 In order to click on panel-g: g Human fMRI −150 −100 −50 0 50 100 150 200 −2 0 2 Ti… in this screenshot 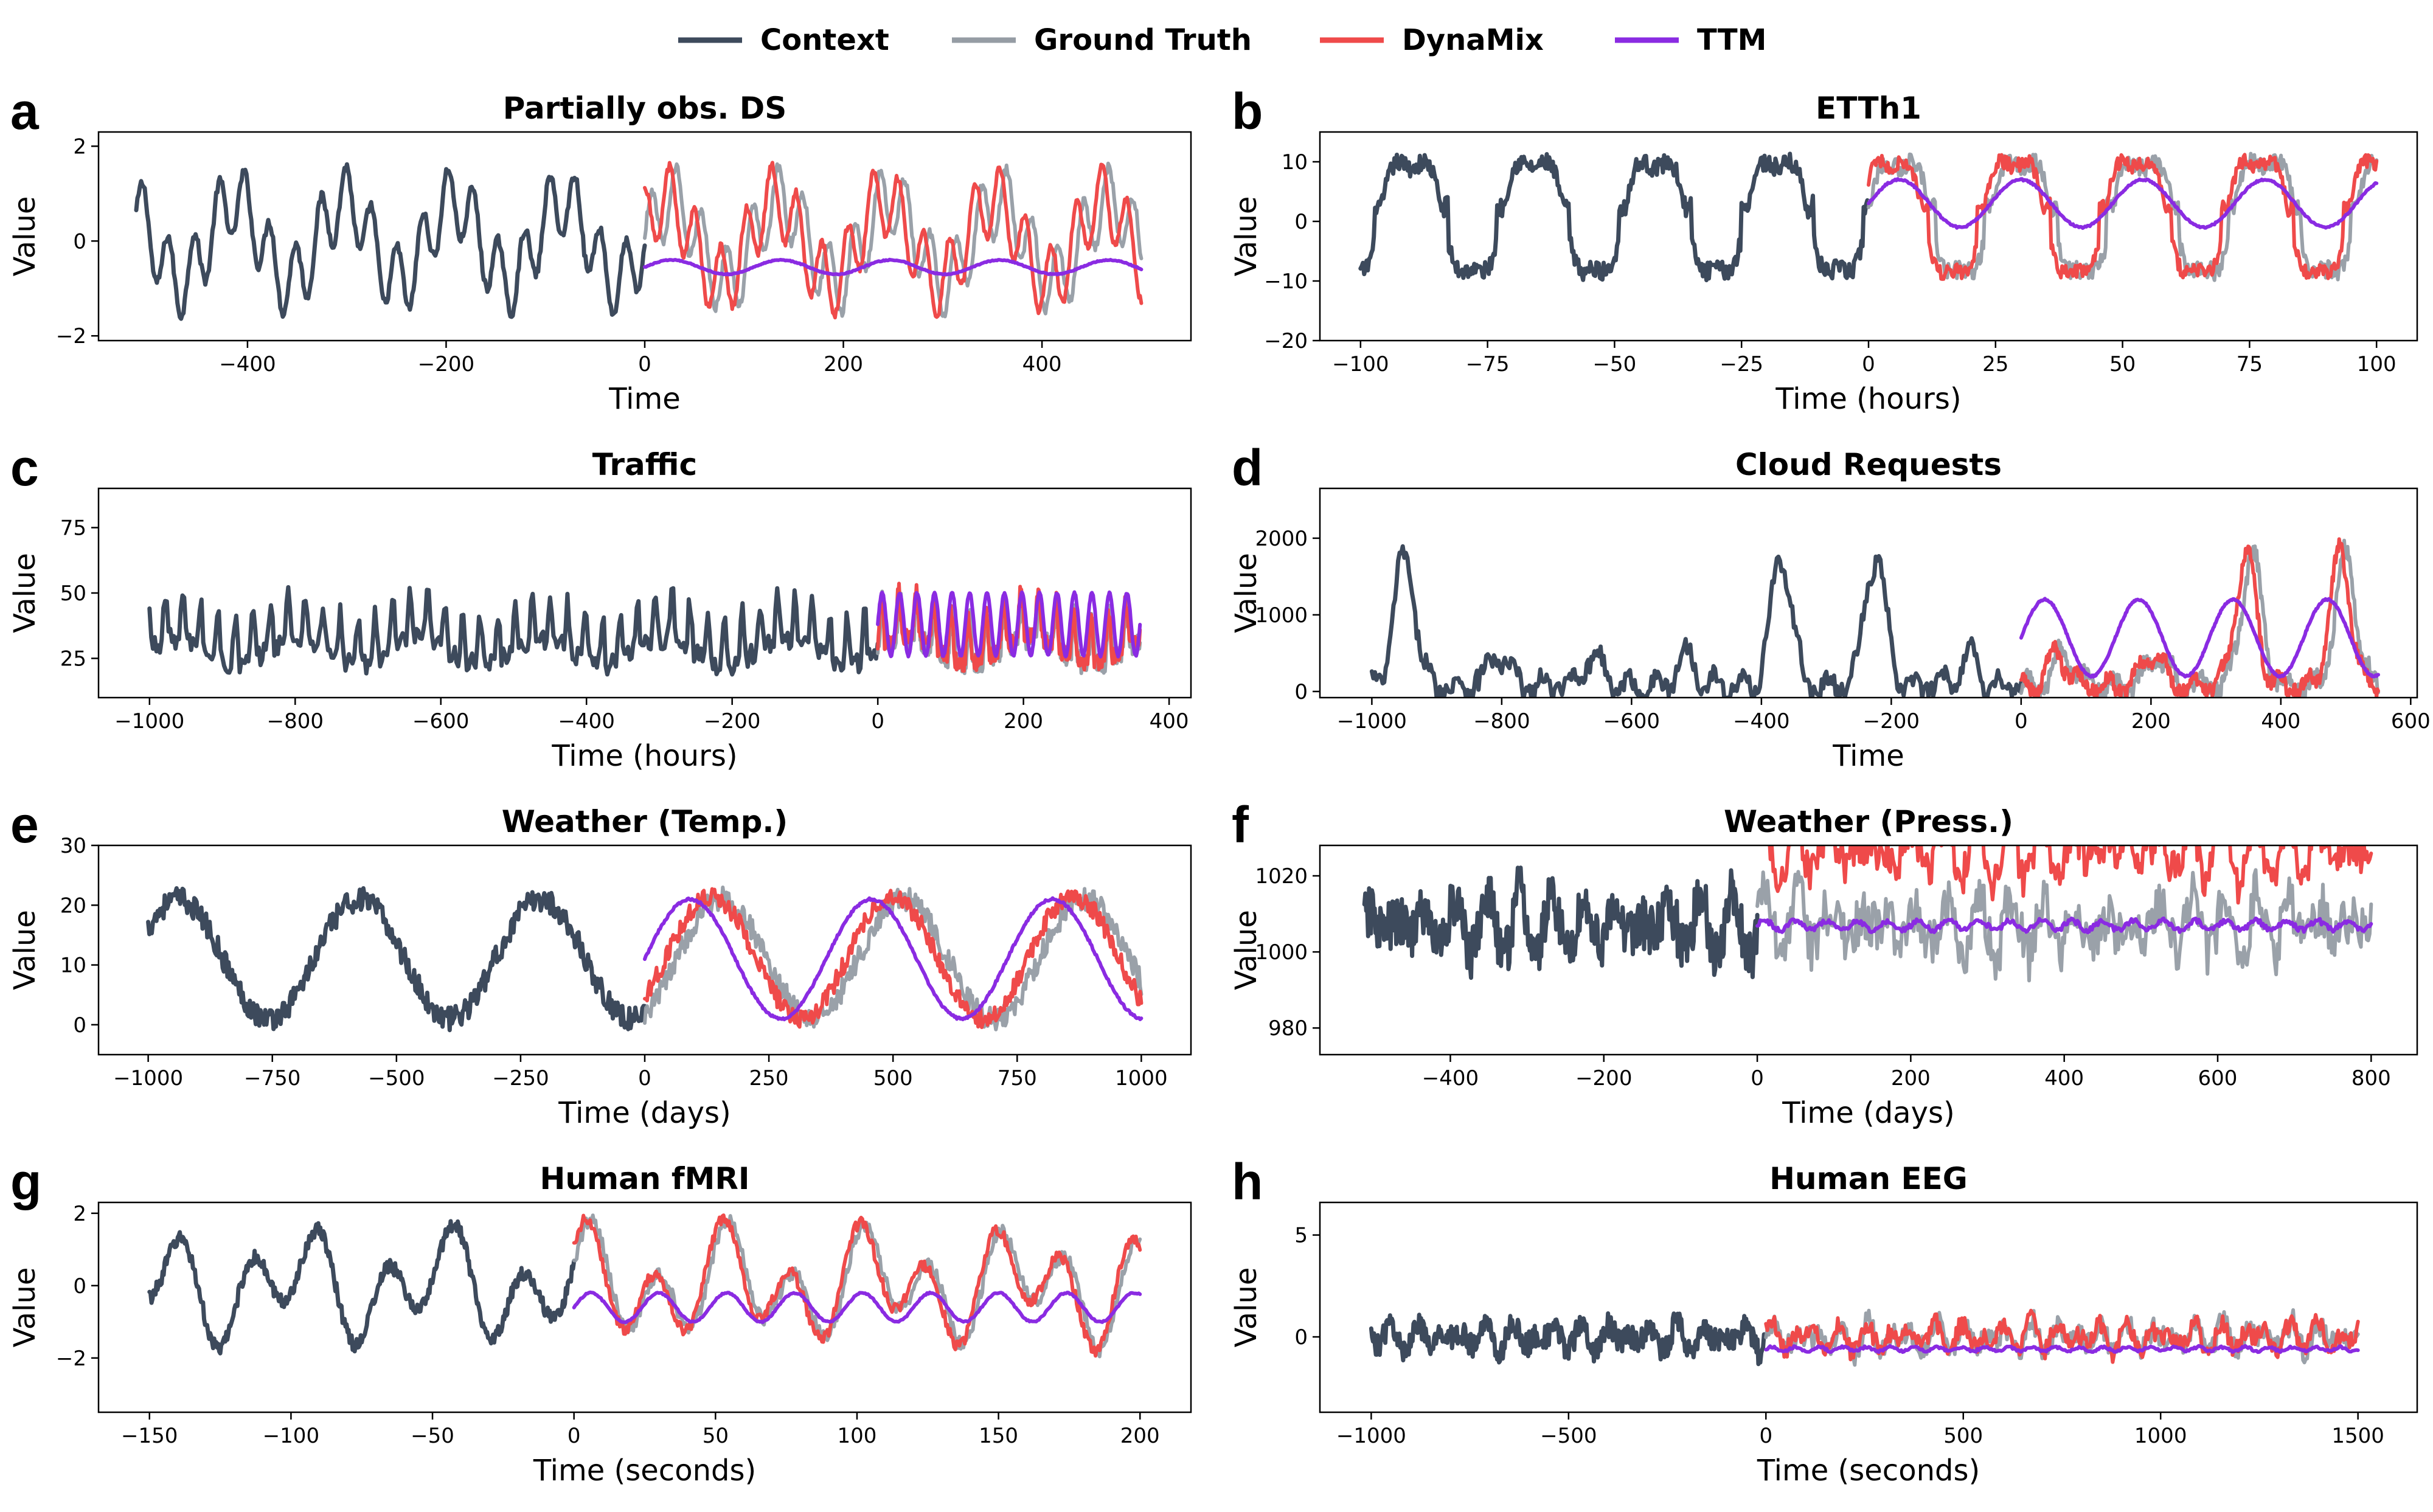, I will do `click(600, 1320)`.